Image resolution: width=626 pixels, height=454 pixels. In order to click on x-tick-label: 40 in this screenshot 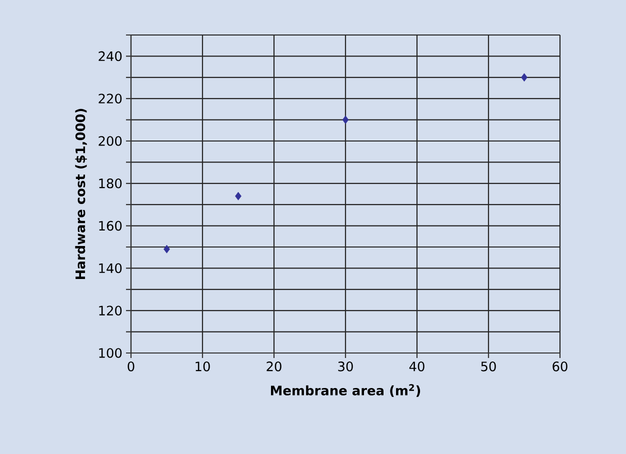, I will do `click(416, 367)`.